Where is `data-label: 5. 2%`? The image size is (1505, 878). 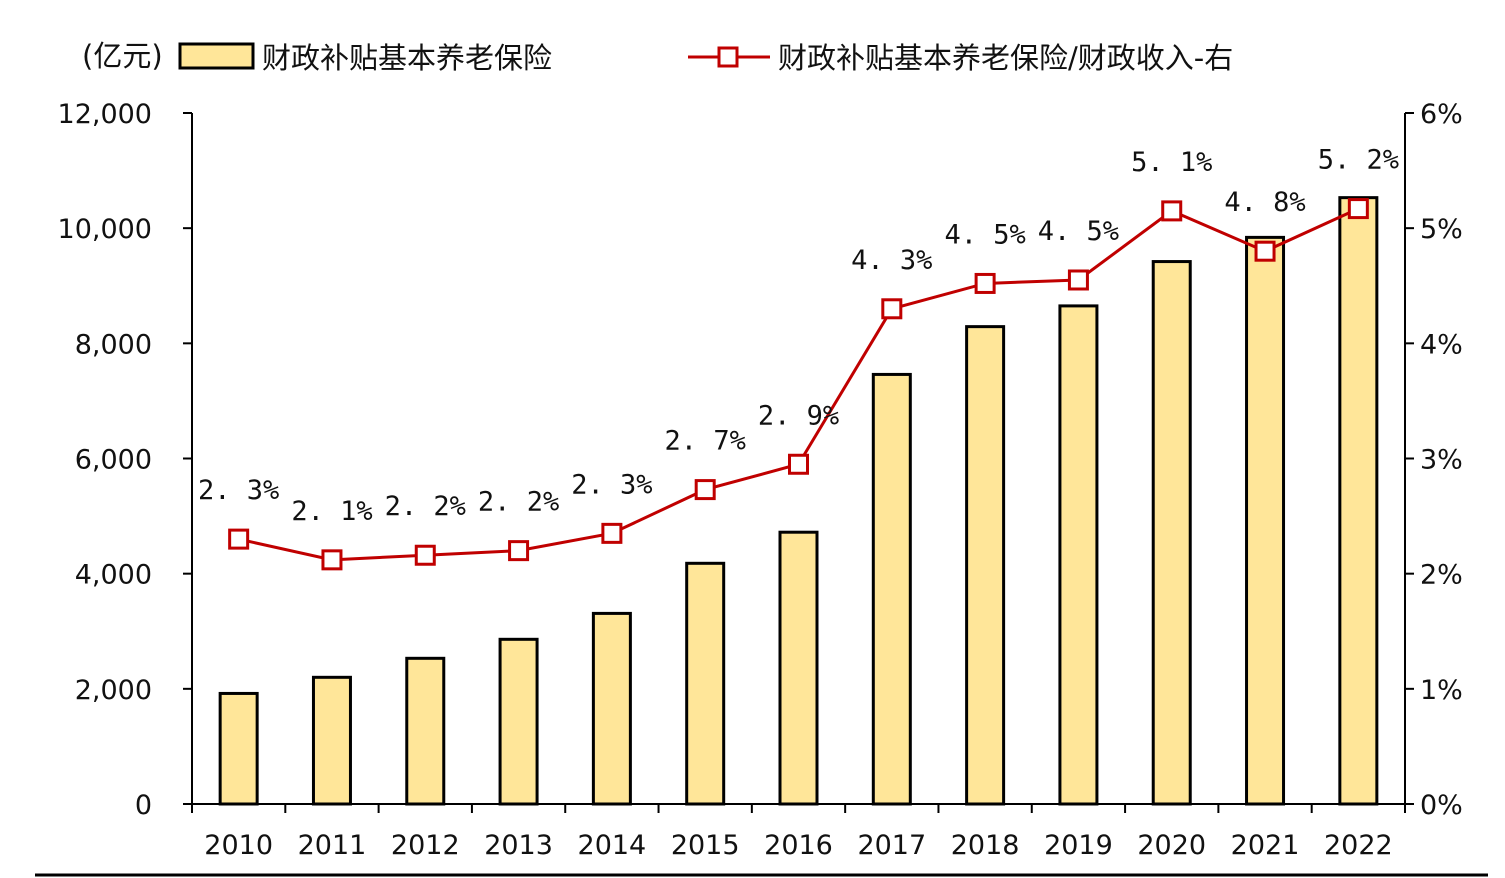
data-label: 5. 2% is located at coordinates (1358, 160).